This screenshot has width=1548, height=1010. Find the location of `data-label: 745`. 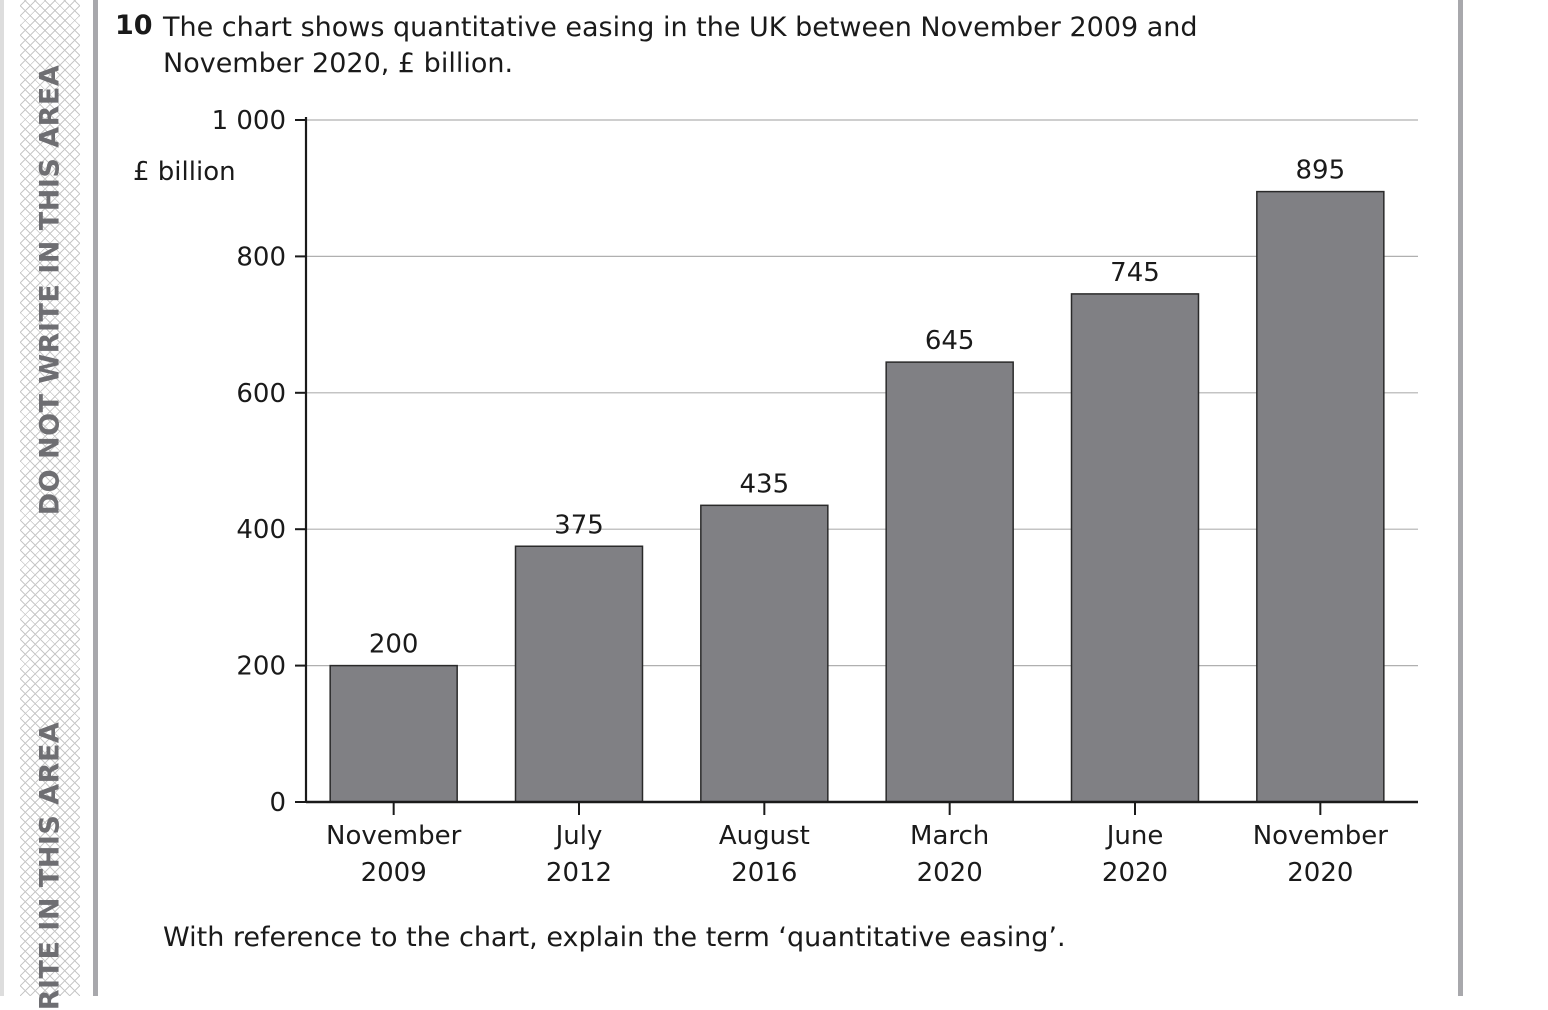

data-label: 745 is located at coordinates (1135, 273).